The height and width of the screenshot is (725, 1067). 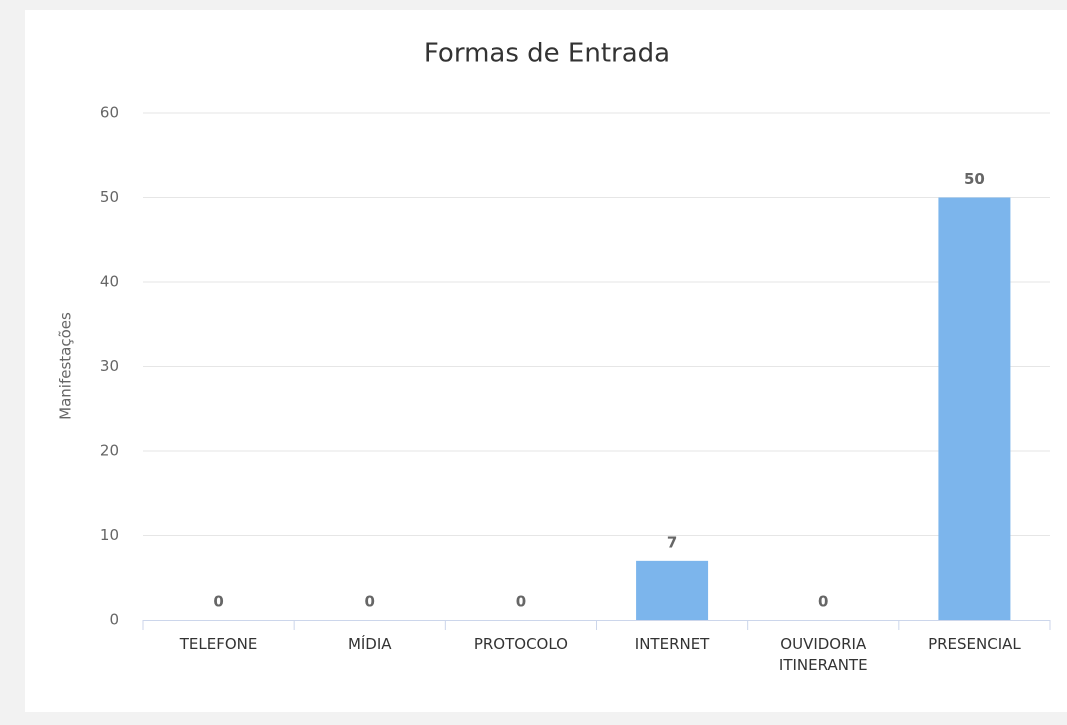 I want to click on x-tick-label: PROTOCOLO, so click(x=520, y=644).